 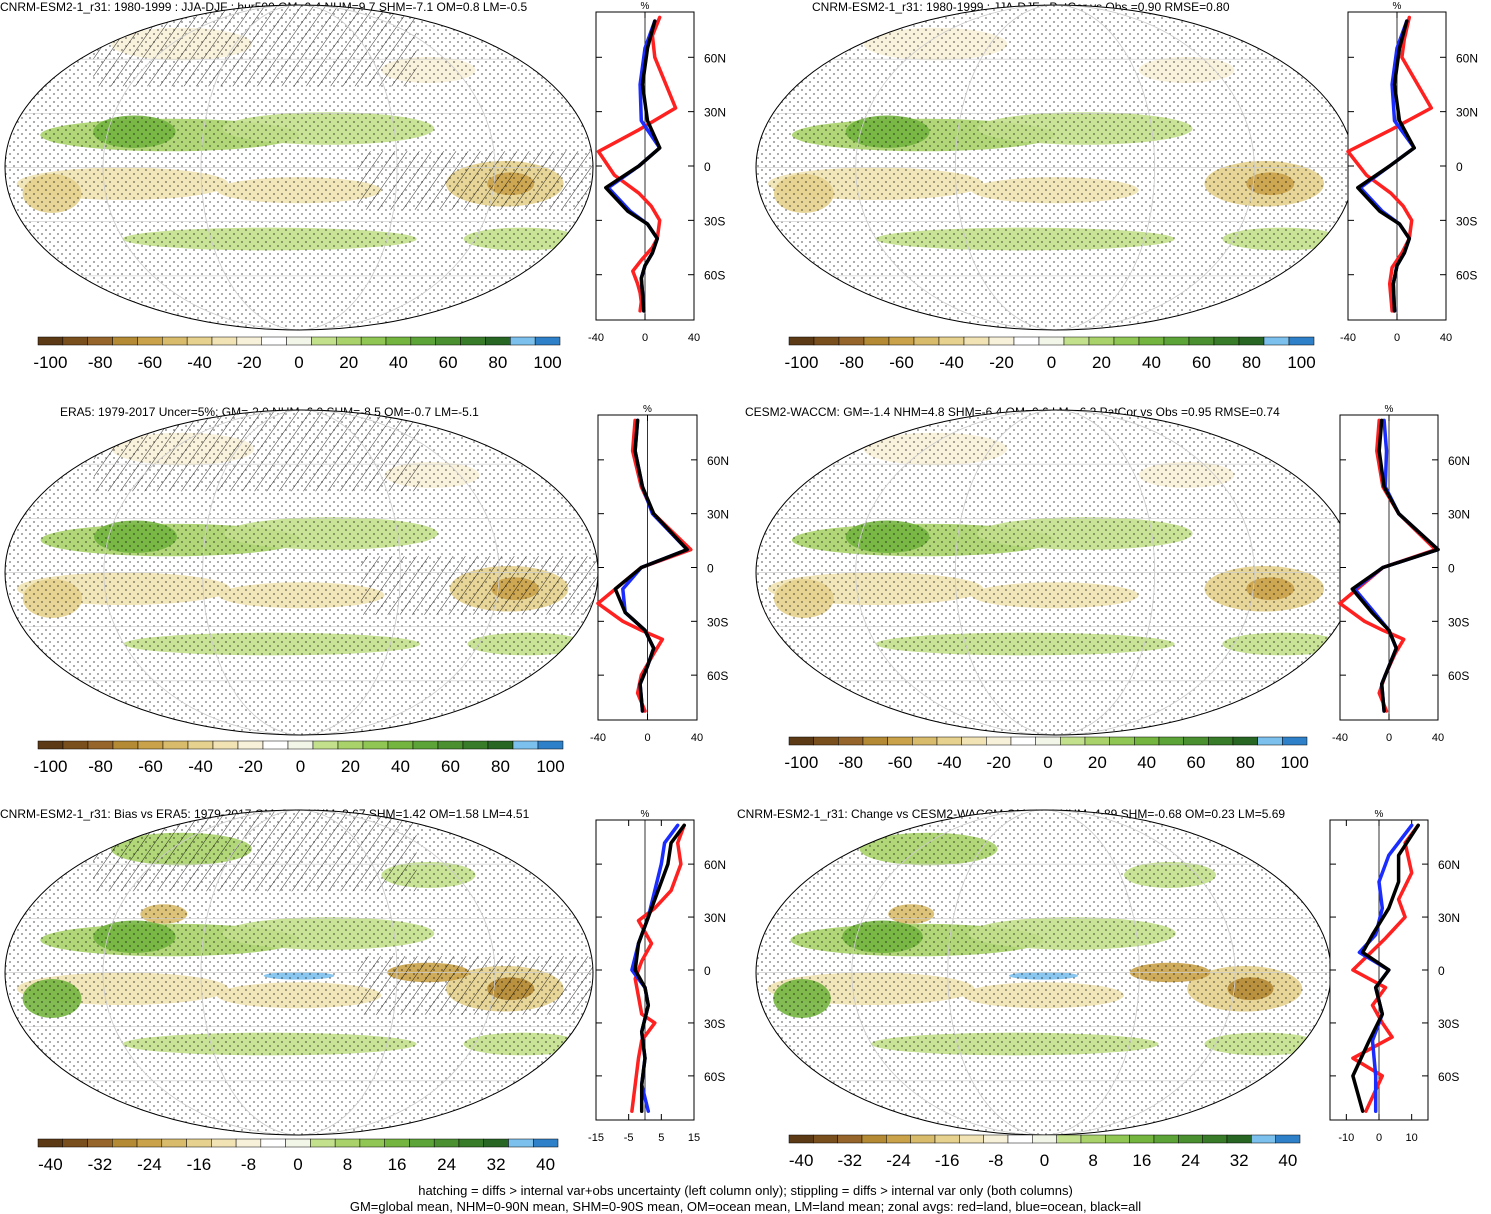 I want to click on colorbar-4: -40 -32 -24 -16 -8 0 8 16 24 32 40, so click(x=298, y=1156).